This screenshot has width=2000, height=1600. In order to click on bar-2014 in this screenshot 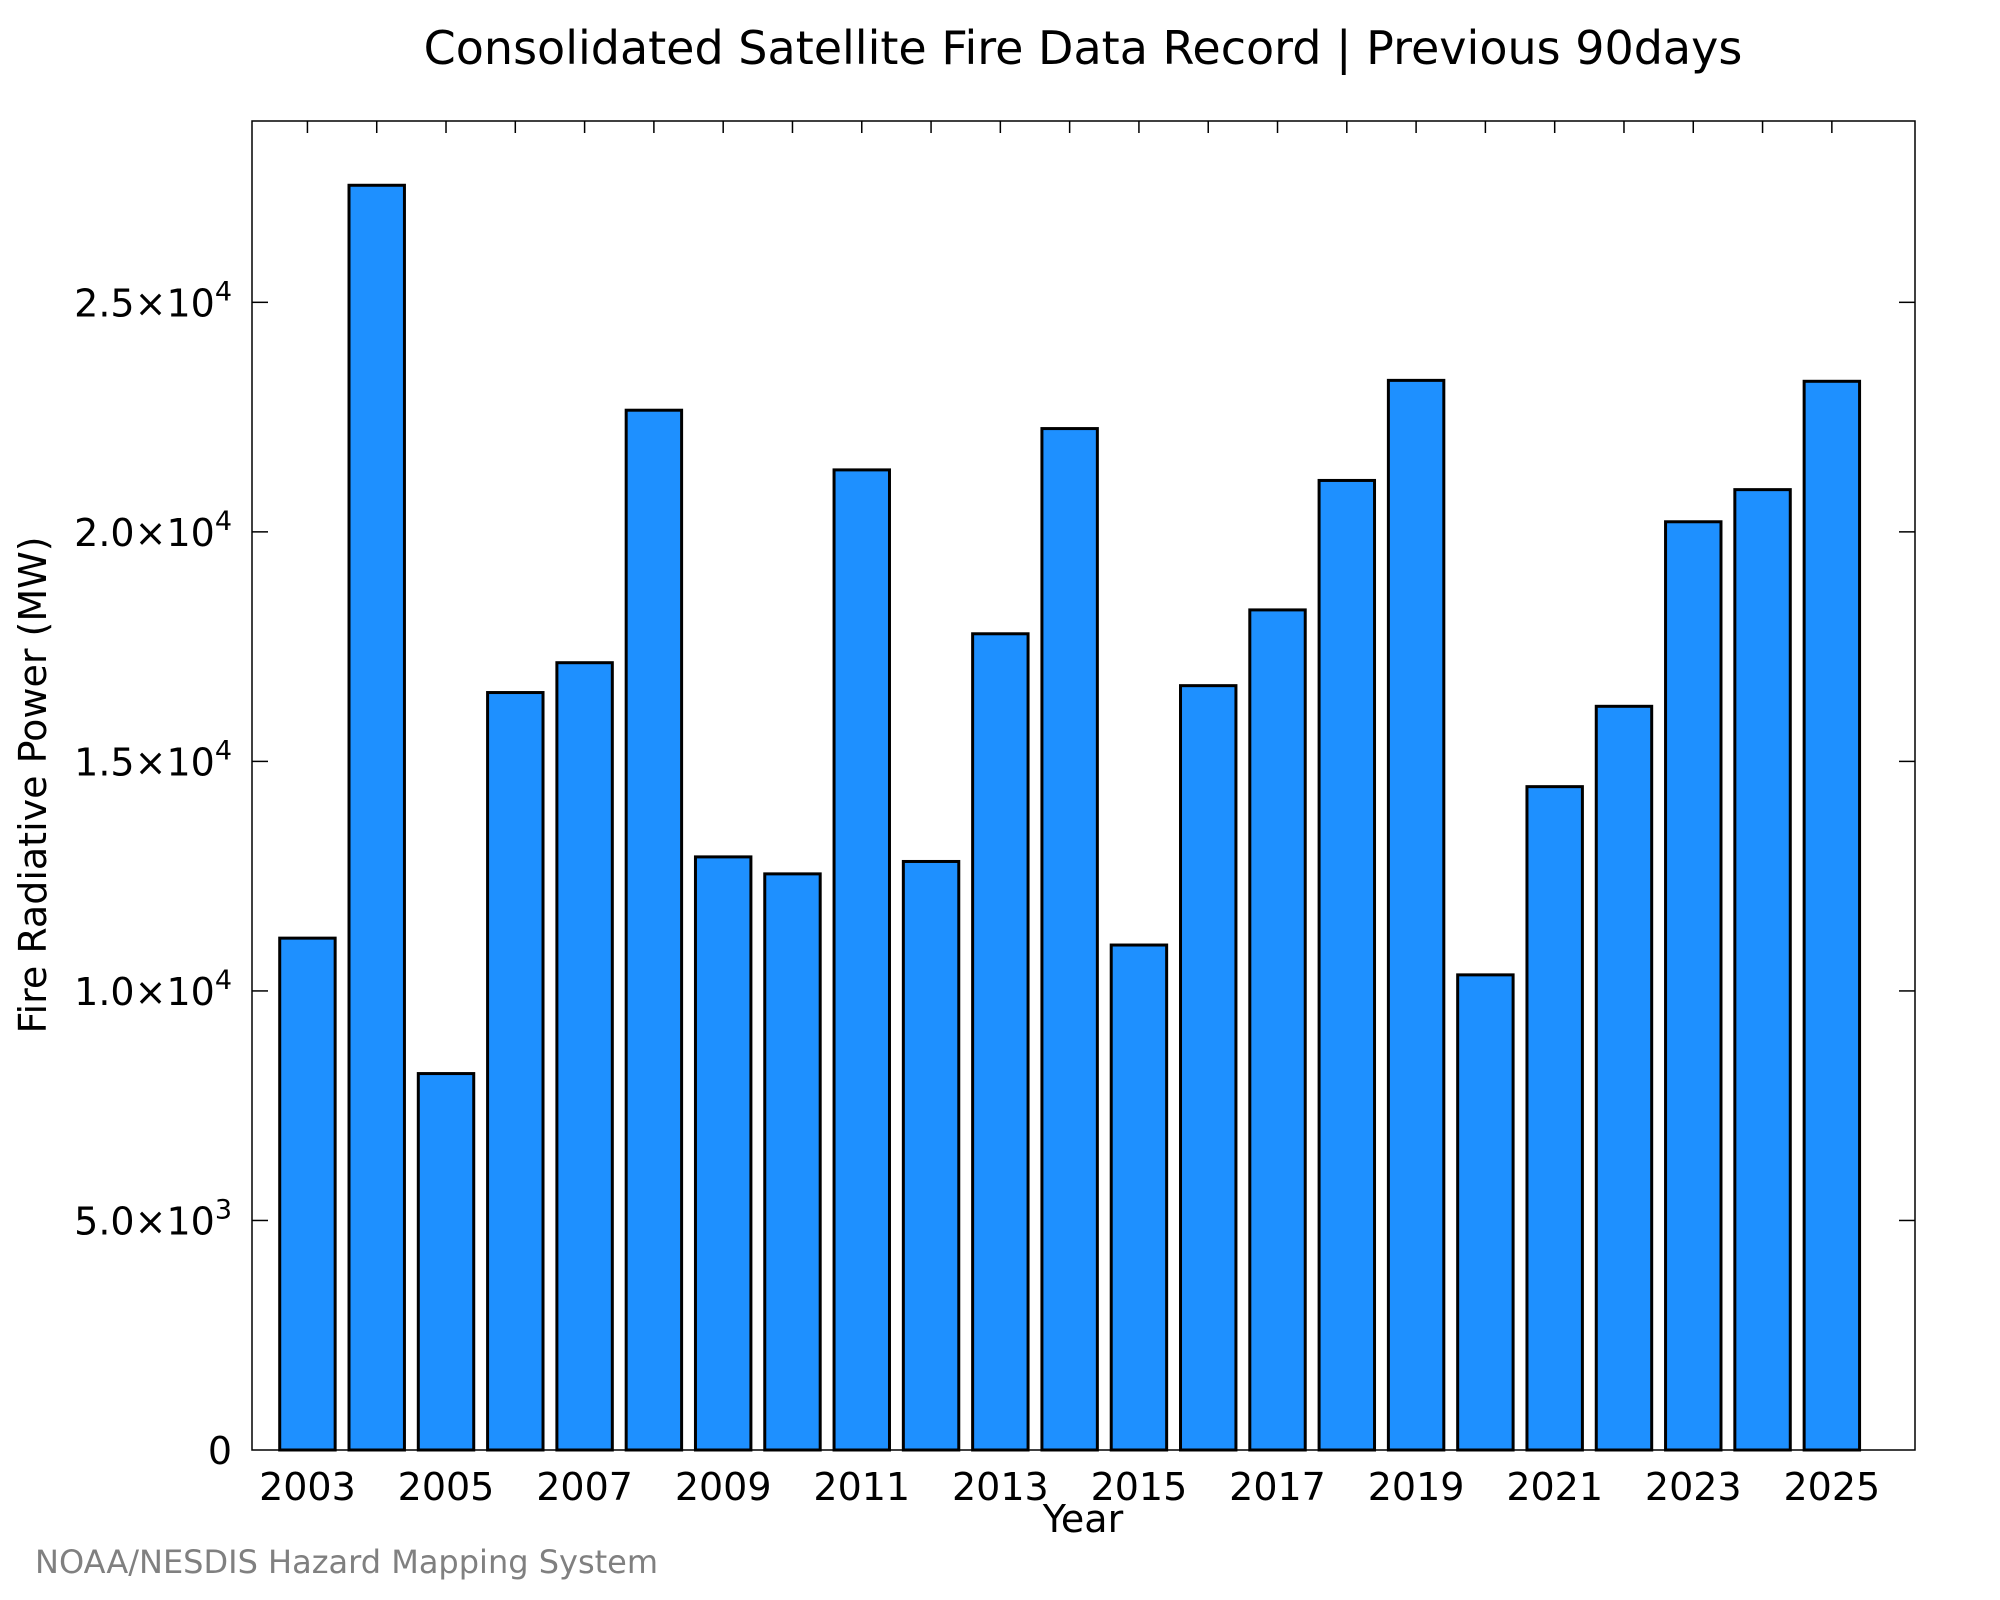, I will do `click(1069, 939)`.